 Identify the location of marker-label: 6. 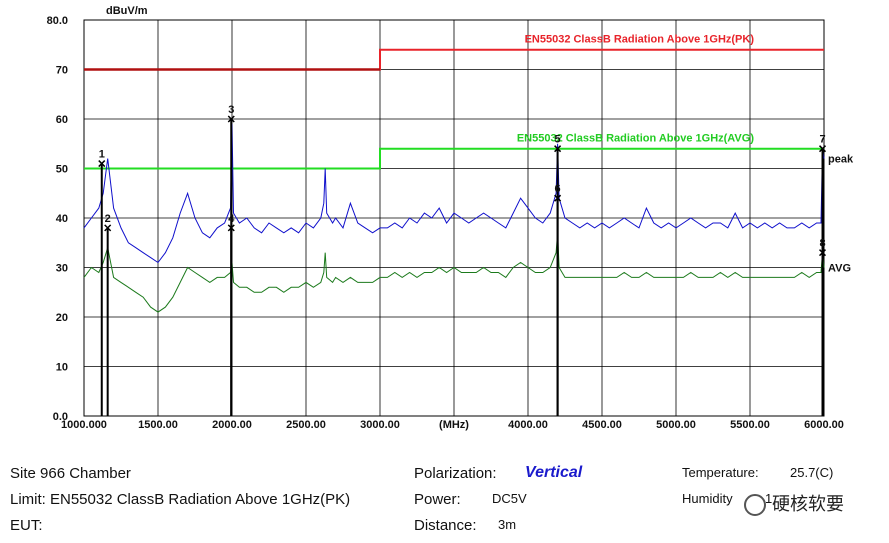
(558, 189).